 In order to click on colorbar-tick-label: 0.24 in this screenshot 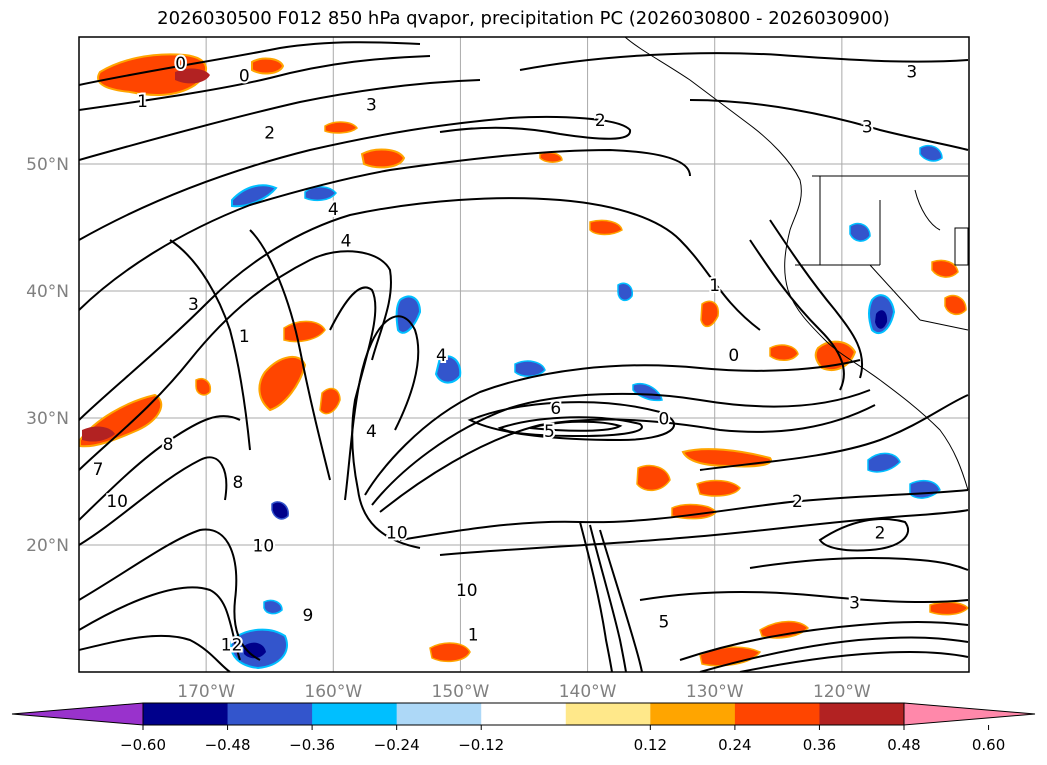, I will do `click(734, 745)`.